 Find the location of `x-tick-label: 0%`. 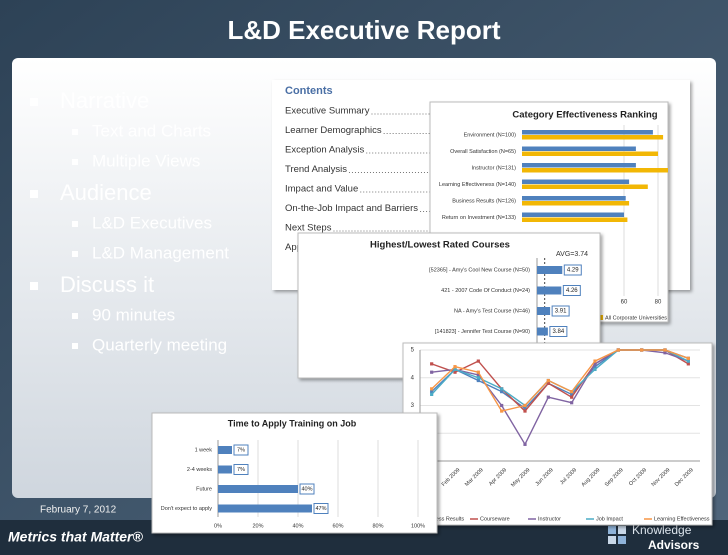

x-tick-label: 0% is located at coordinates (218, 526).